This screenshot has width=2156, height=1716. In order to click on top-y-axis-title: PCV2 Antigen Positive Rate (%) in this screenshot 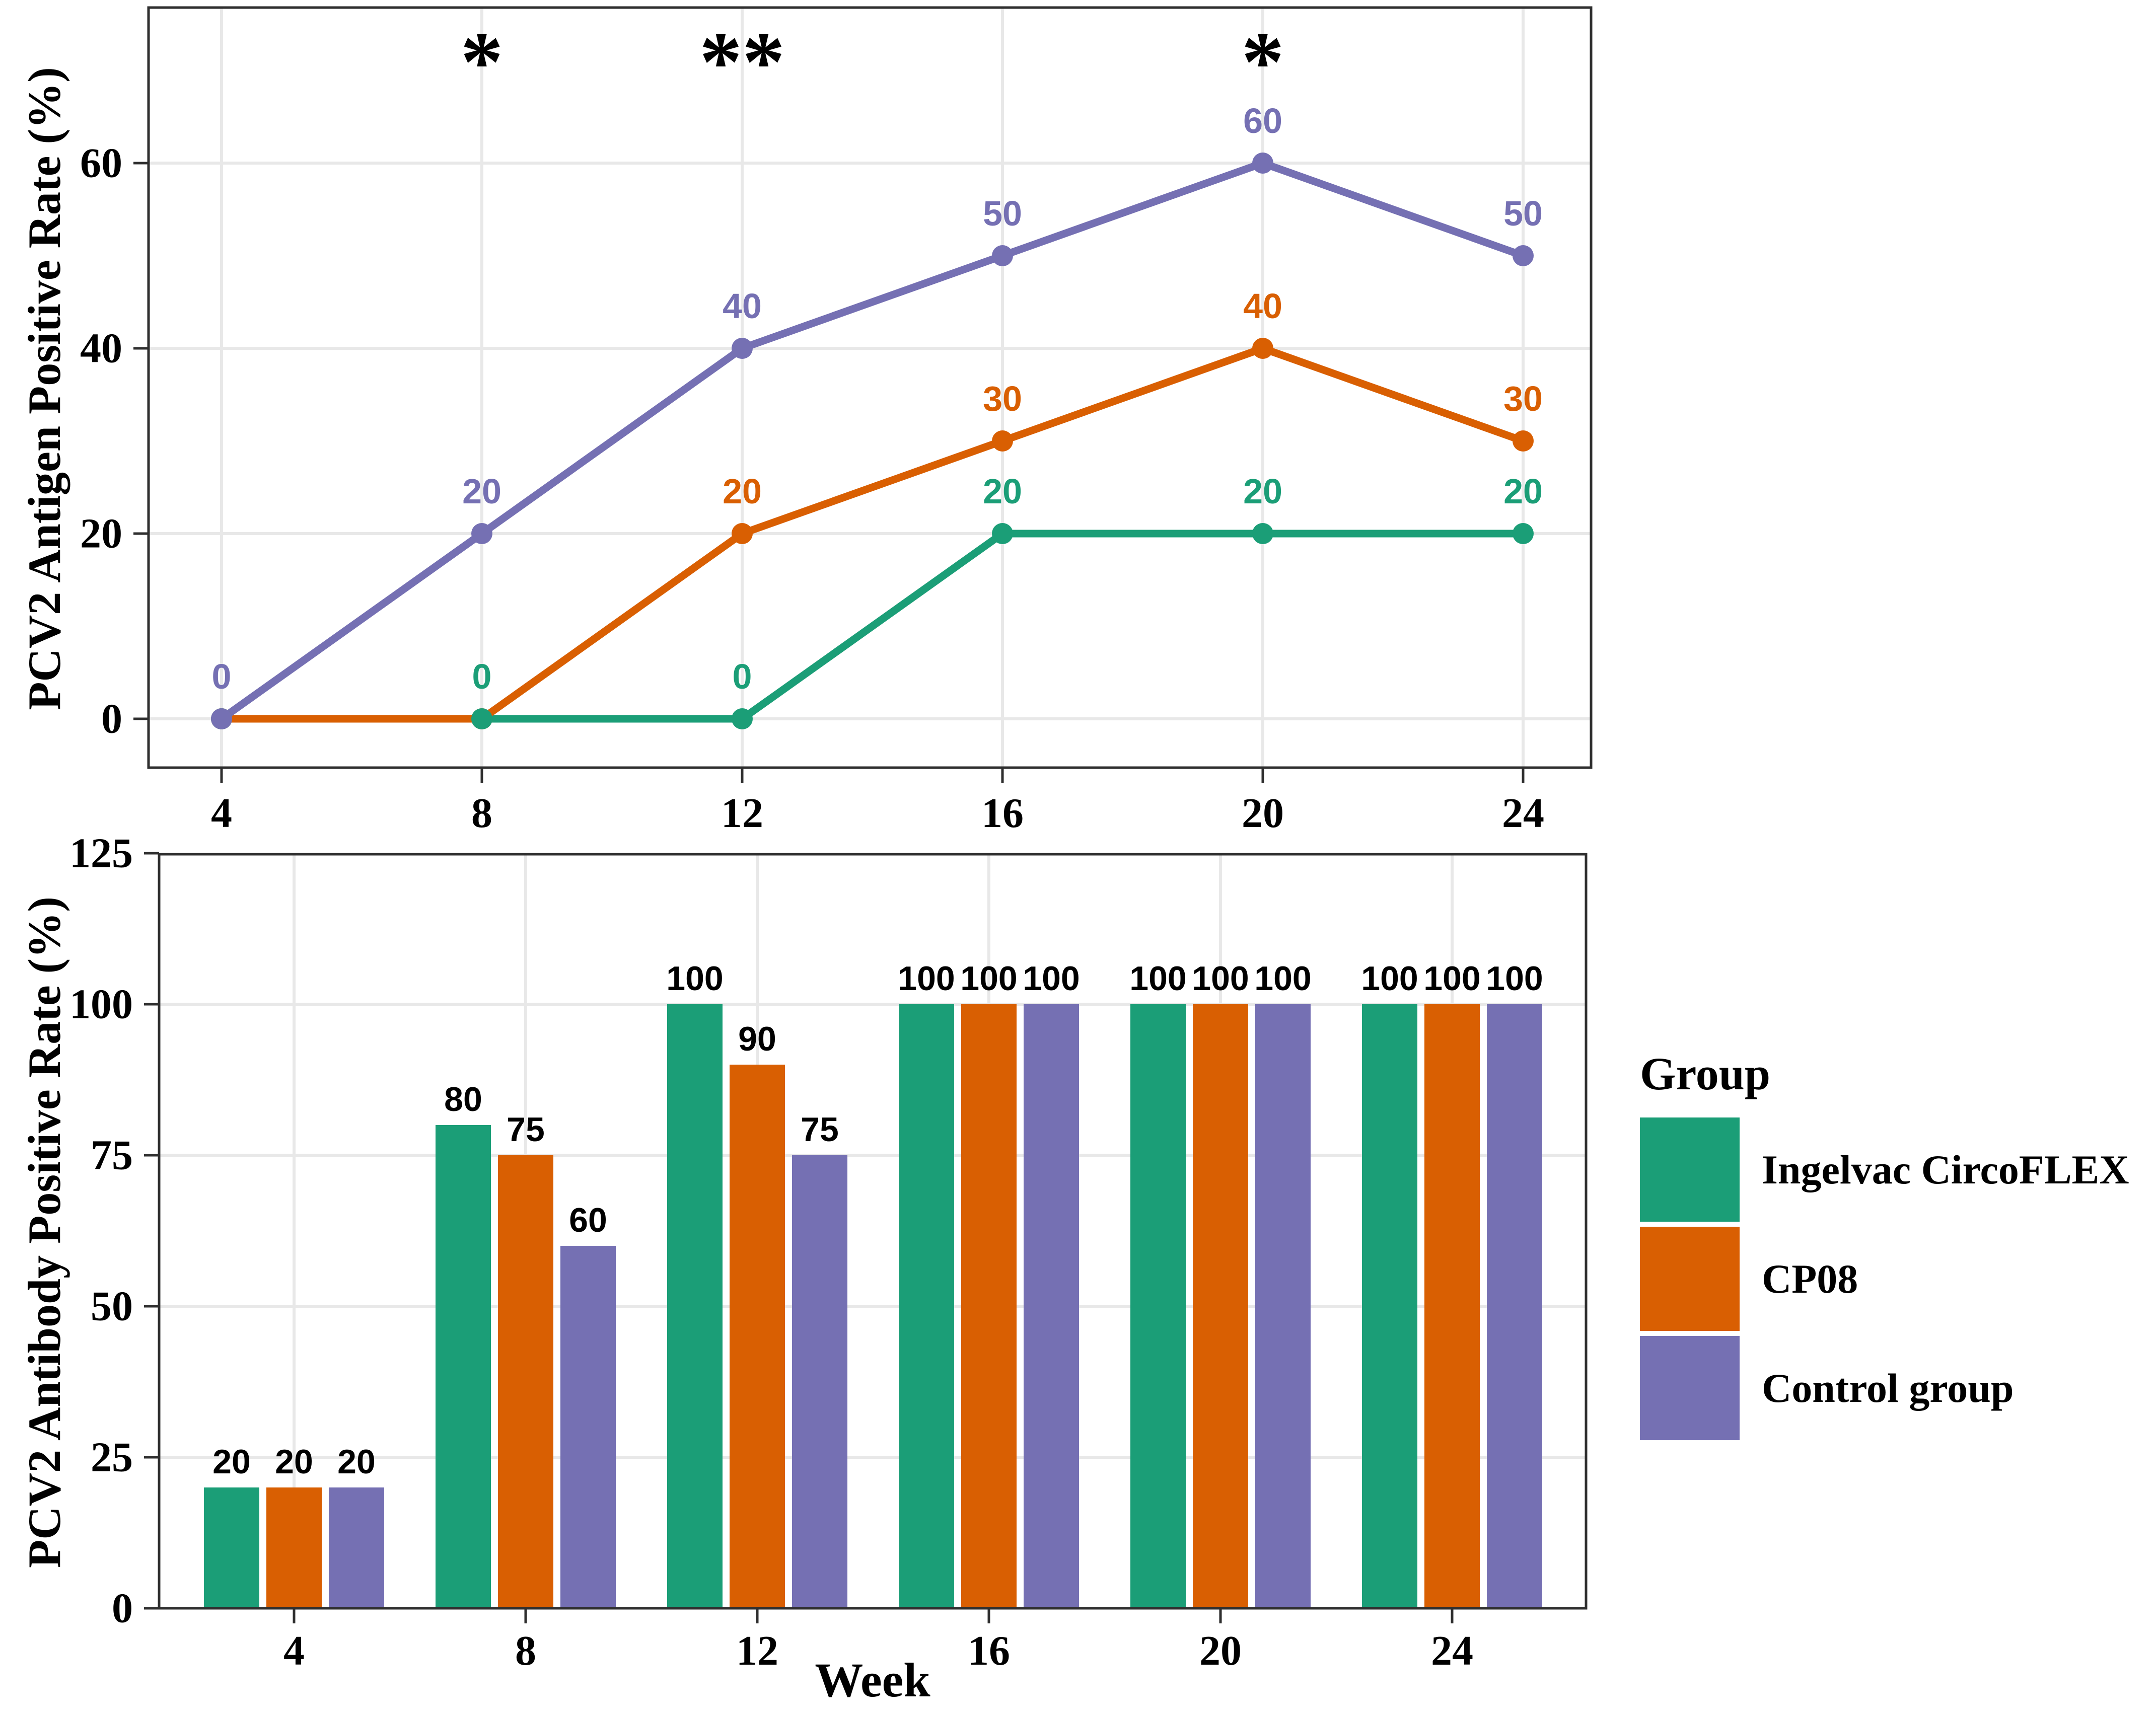, I will do `click(44, 388)`.